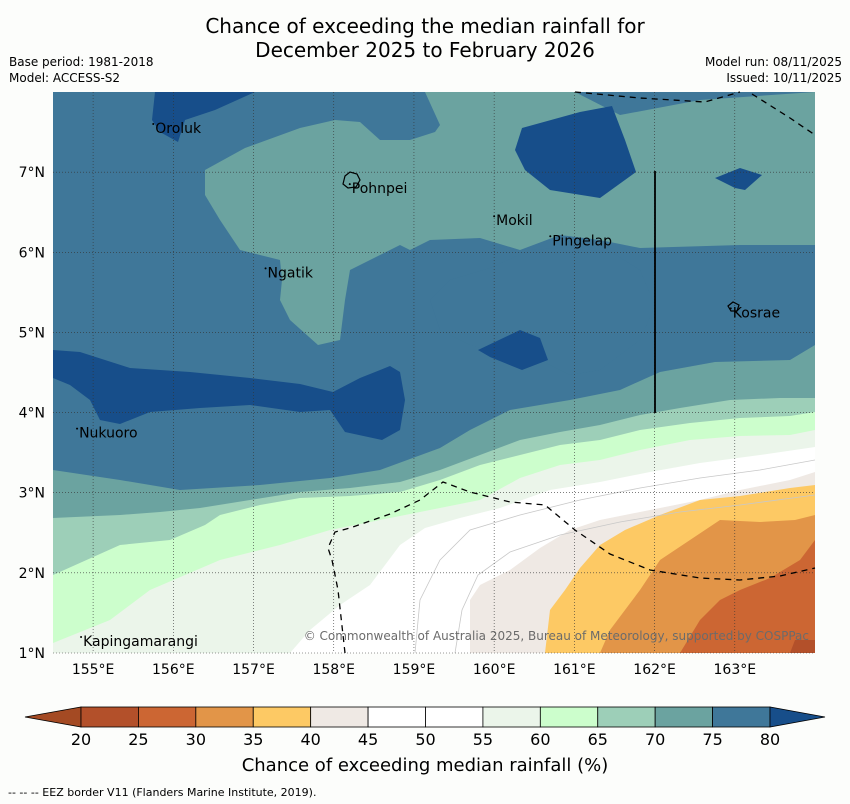 This screenshot has width=850, height=804. What do you see at coordinates (425, 765) in the screenshot?
I see `colorbar-label: Chance of exceeding median rainfall (%)` at bounding box center [425, 765].